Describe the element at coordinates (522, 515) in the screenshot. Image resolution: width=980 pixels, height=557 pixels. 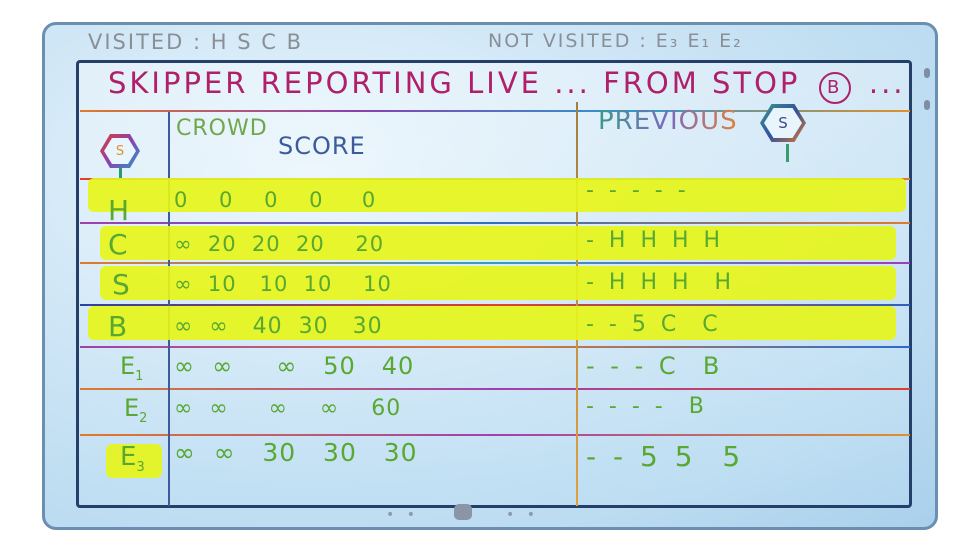
I see `nav-dots-right: • •` at that location.